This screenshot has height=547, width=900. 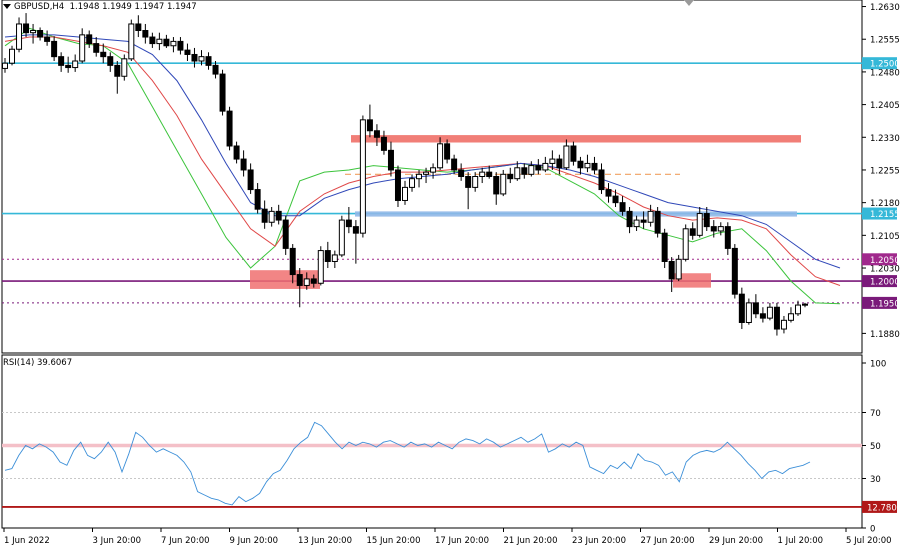 I want to click on level-label: 1.2050, so click(x=885, y=261).